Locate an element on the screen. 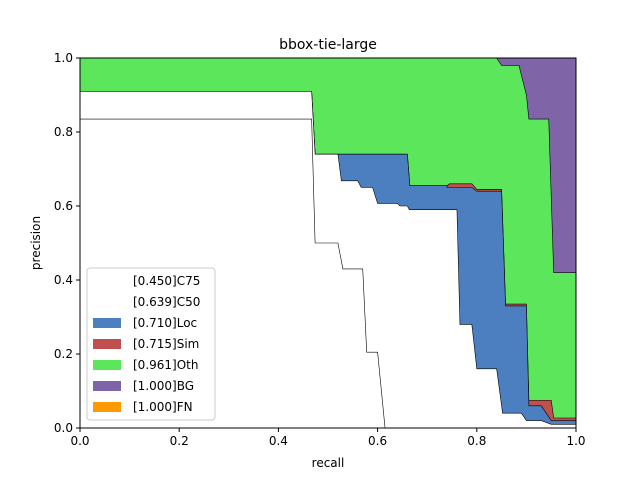 Image resolution: width=640 pixels, height=484 pixels. legend-swatch-c50 is located at coordinates (107, 302).